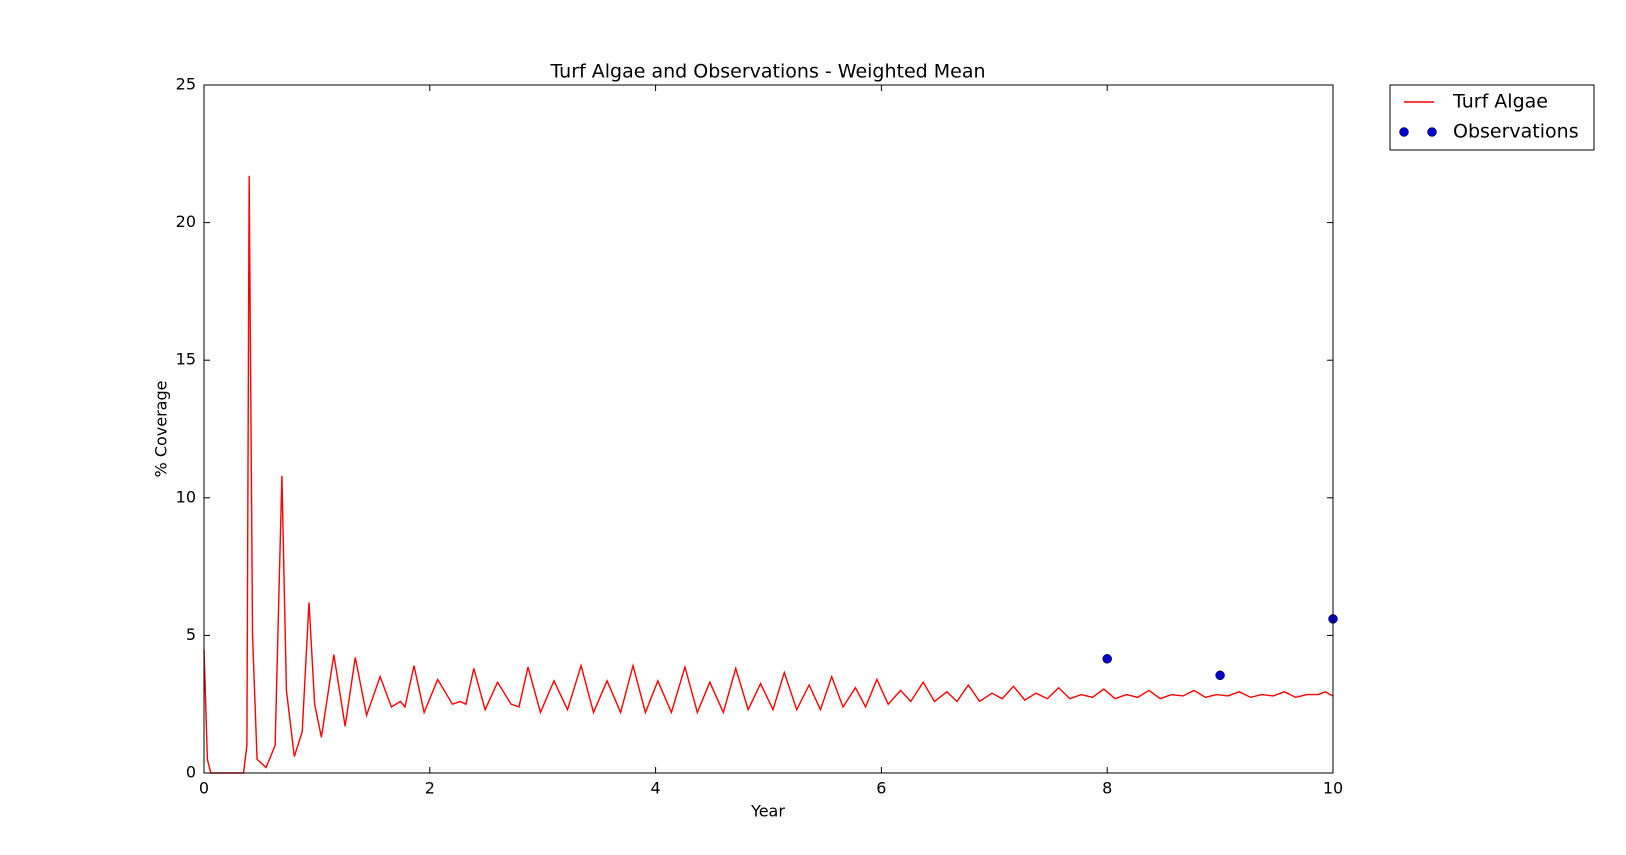 The height and width of the screenshot is (855, 1626). What do you see at coordinates (186, 84) in the screenshot?
I see `y-tick-label: 25` at bounding box center [186, 84].